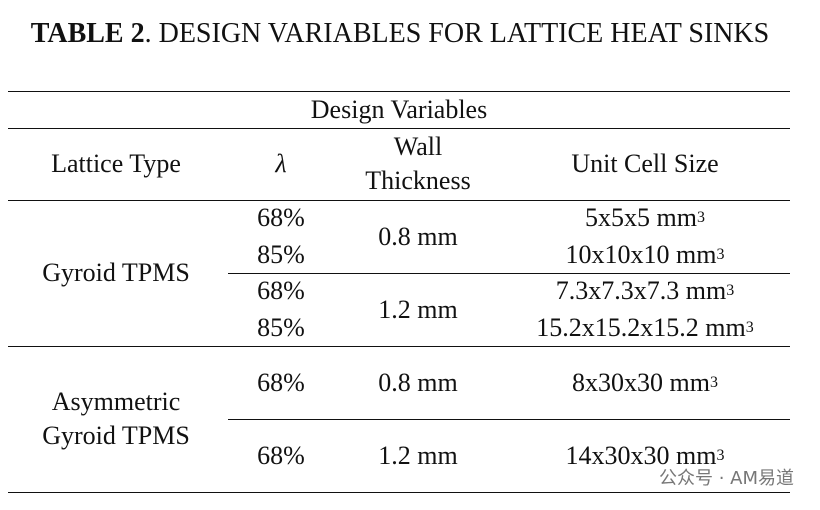  What do you see at coordinates (641, 382) in the screenshot?
I see `size-text: 8x30x30 mm` at bounding box center [641, 382].